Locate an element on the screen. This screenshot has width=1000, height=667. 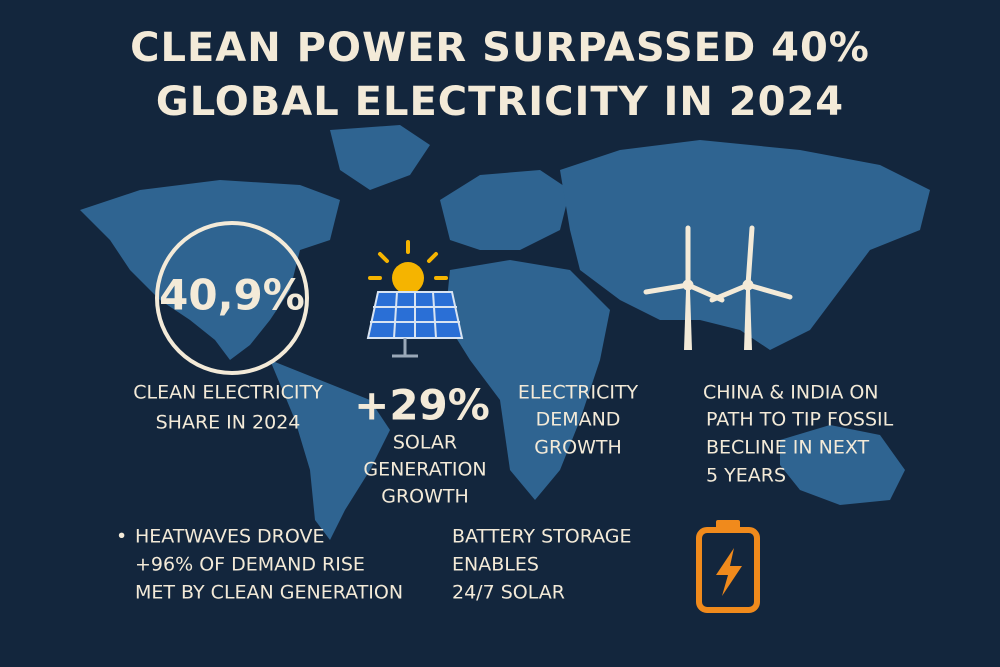
share-ring is located at coordinates (232, 298).